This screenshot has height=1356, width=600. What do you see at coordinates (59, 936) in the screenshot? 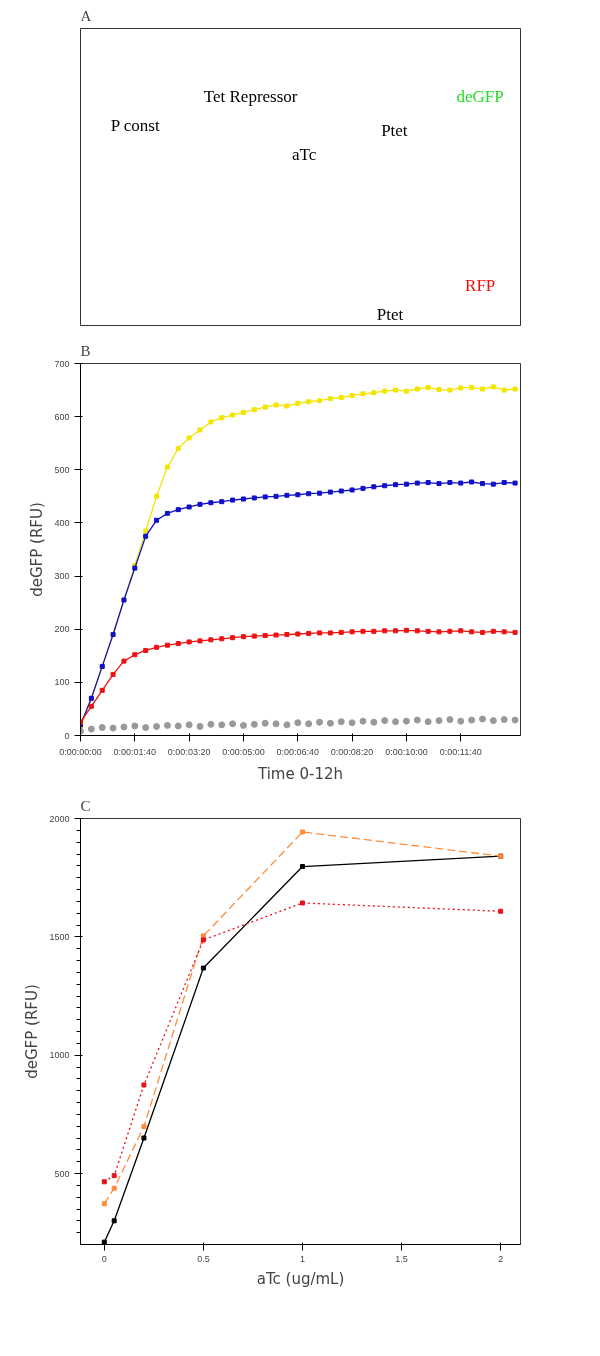
I see `y-tick-label: 1500` at bounding box center [59, 936].